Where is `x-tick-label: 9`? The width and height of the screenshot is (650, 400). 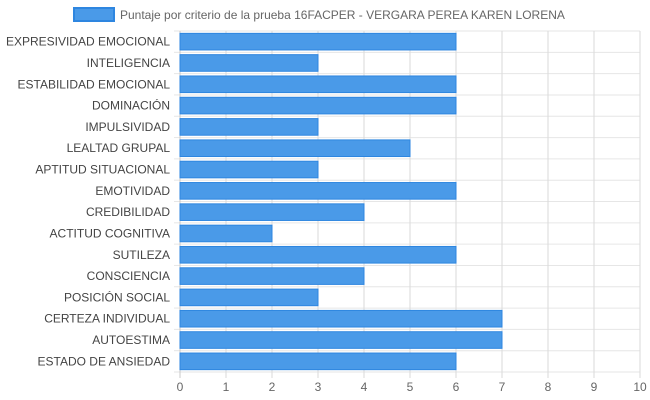 x-tick-label: 9 is located at coordinates (594, 387).